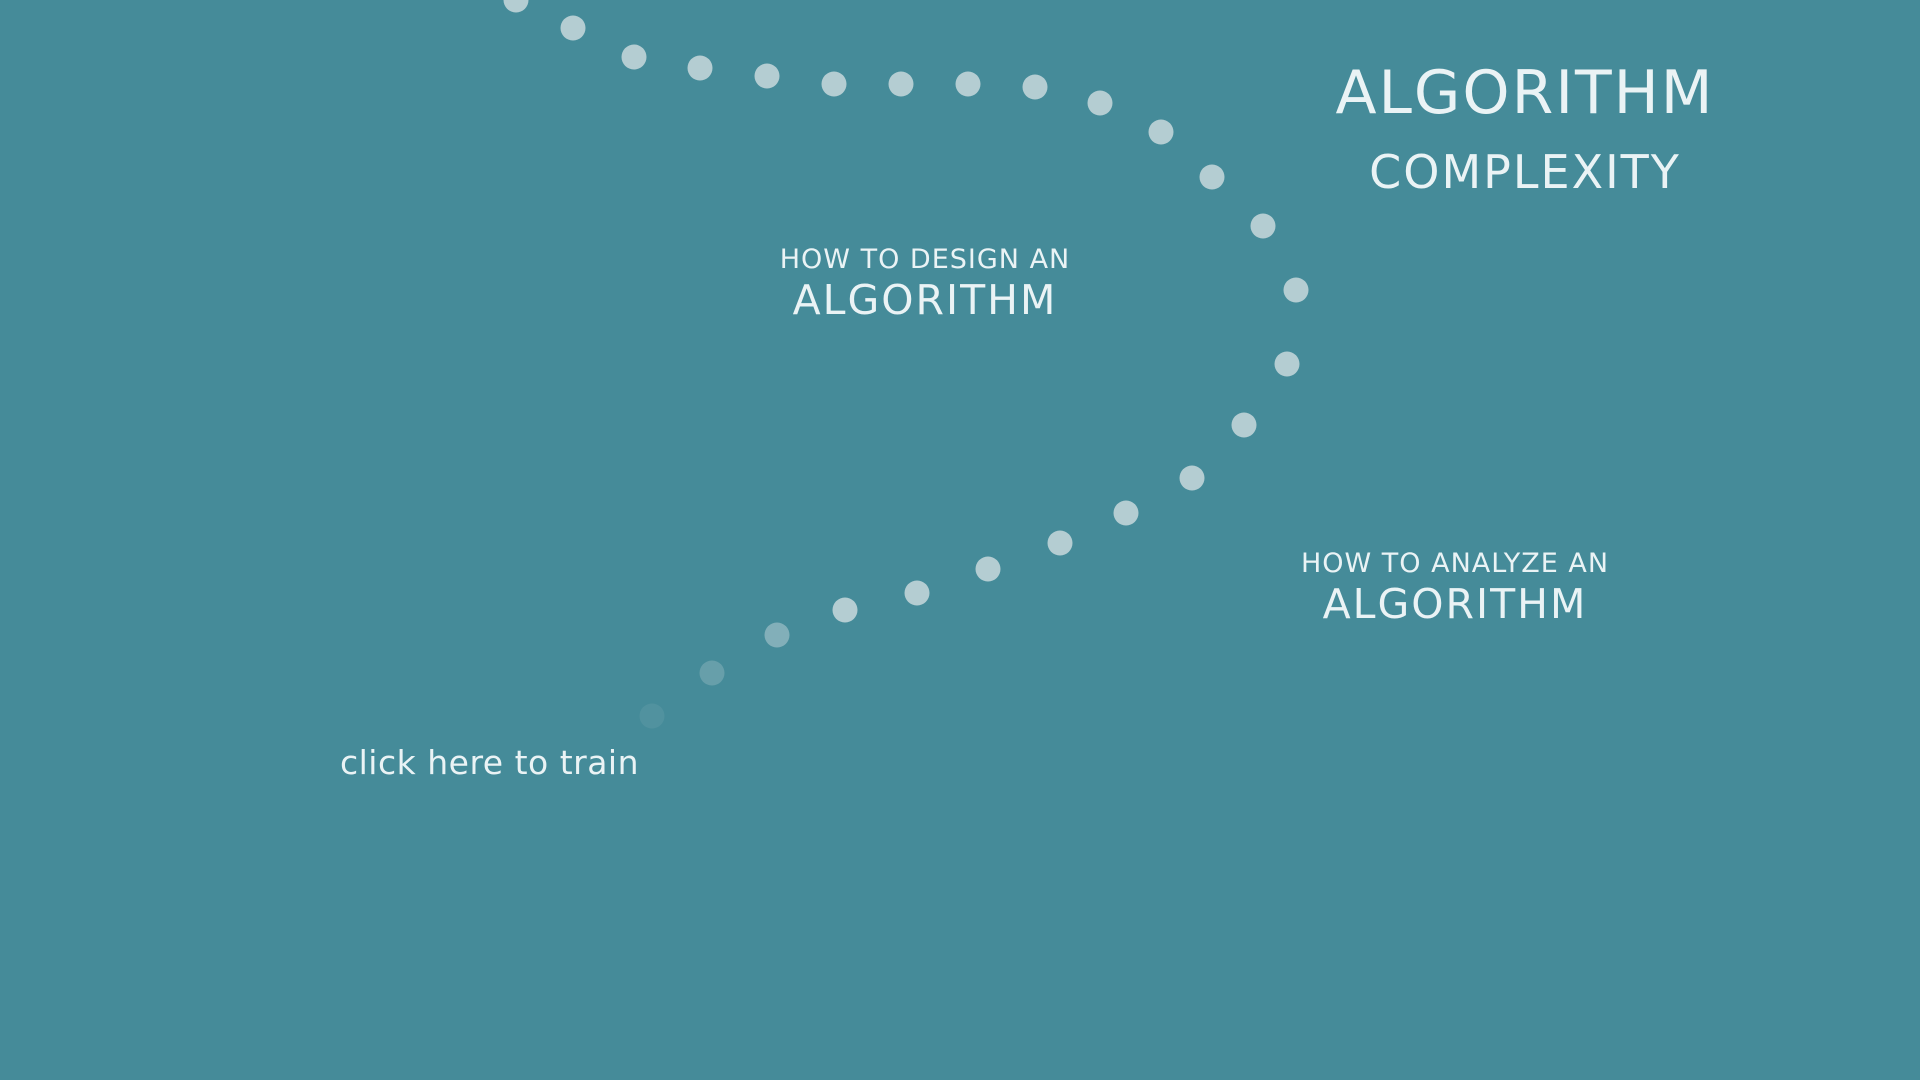 The image size is (1920, 1080). What do you see at coordinates (1525, 93) in the screenshot?
I see `page-title: ALGORITHM` at bounding box center [1525, 93].